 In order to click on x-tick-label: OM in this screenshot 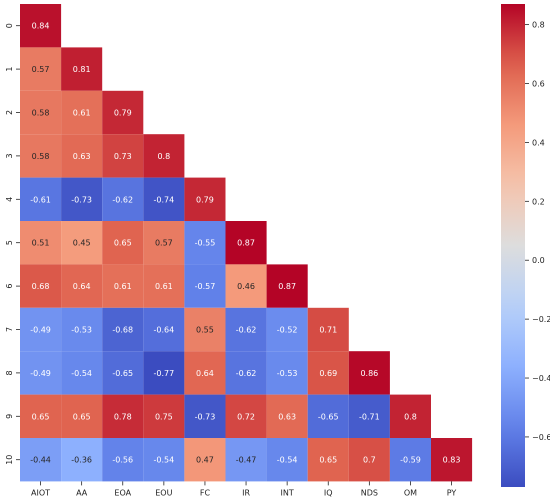, I will do `click(410, 492)`.